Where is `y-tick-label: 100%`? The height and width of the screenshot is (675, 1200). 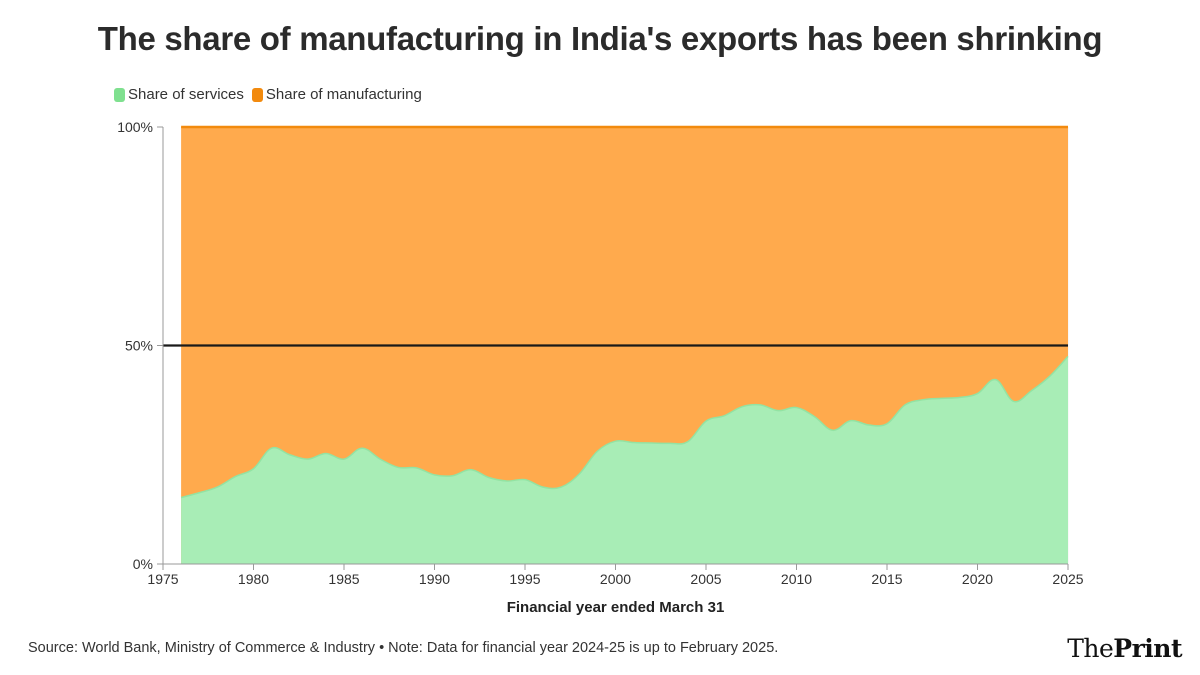
y-tick-label: 100% is located at coordinates (135, 127).